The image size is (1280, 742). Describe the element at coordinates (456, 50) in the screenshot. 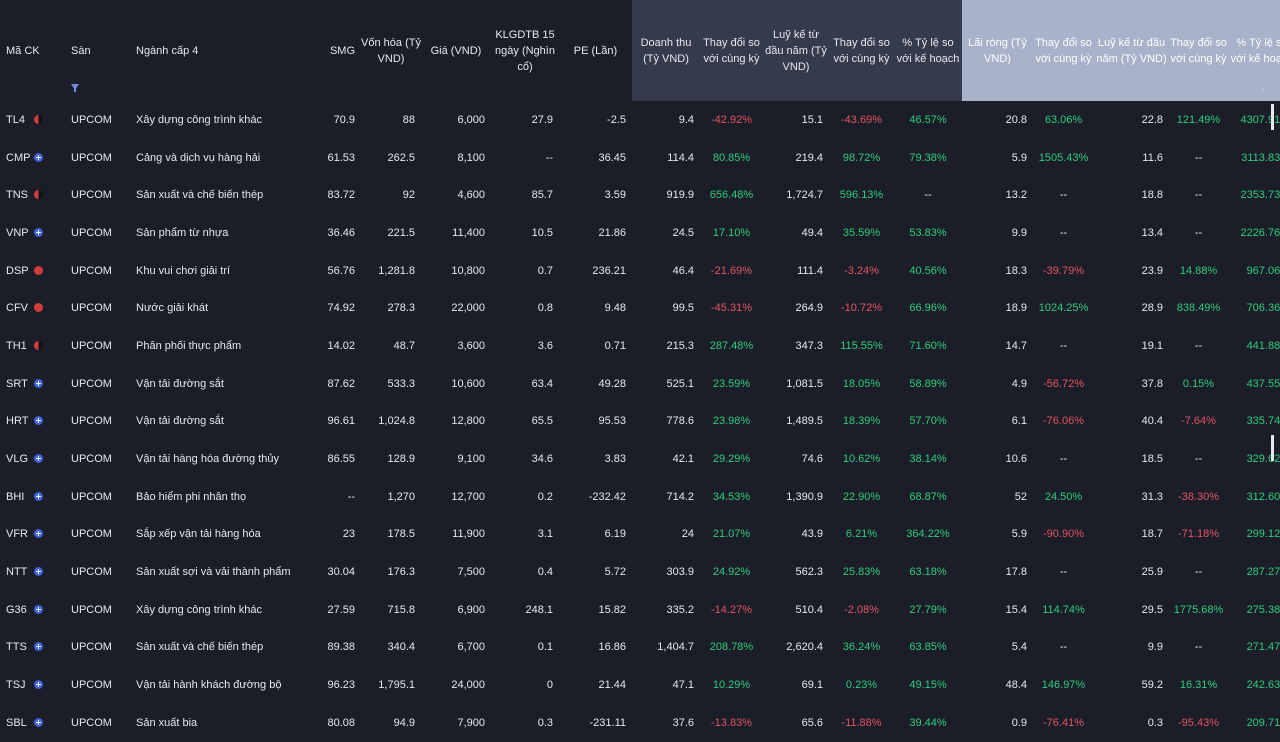

I see `header-gia: Giá (VND)` at that location.